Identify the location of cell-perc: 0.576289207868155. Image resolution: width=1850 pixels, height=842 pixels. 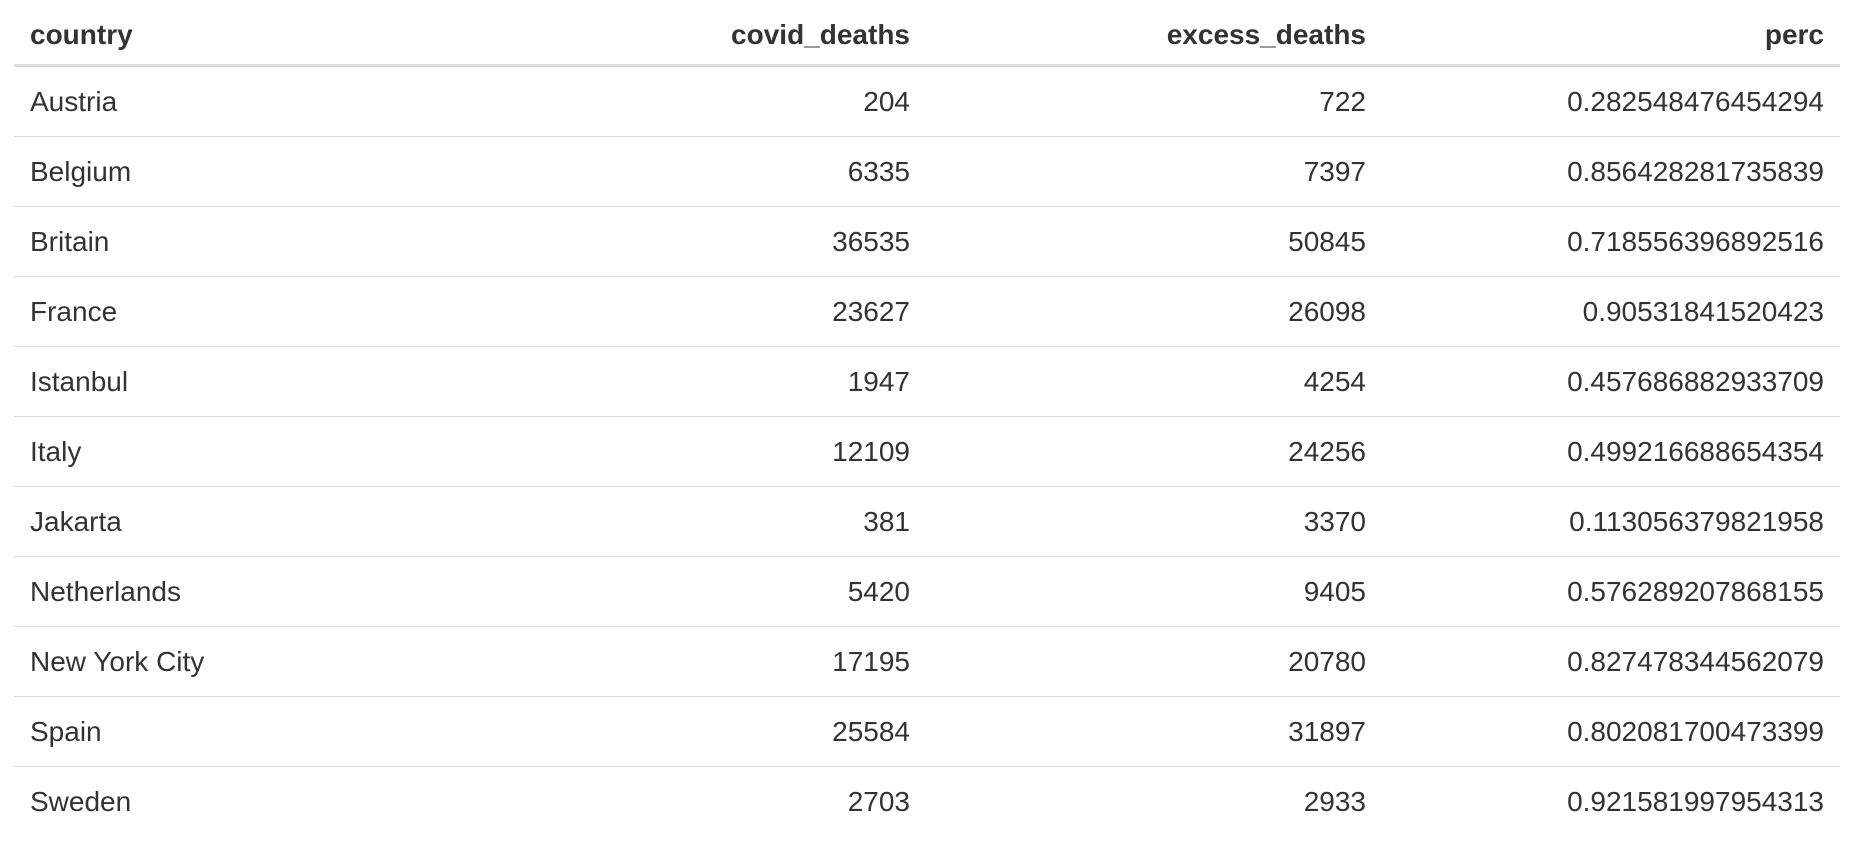
(1611, 591).